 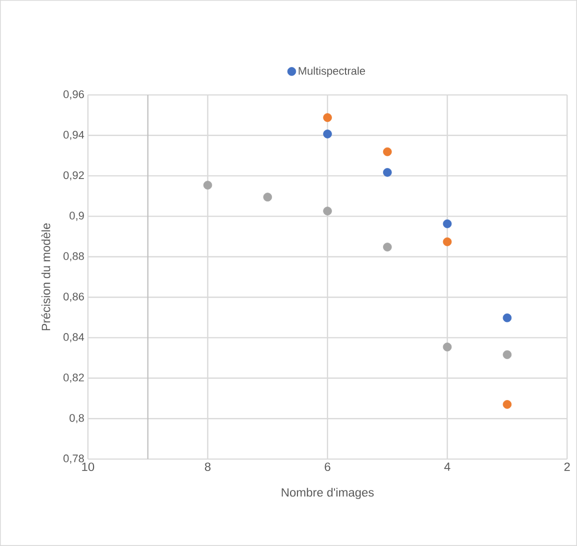 I want to click on x-tick-label: 10, so click(x=88, y=467).